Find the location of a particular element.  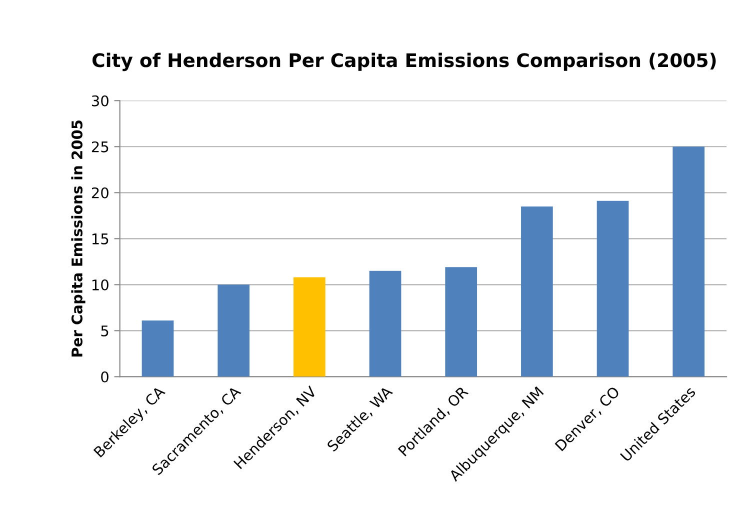

y-tick-label: 10 is located at coordinates (100, 284).